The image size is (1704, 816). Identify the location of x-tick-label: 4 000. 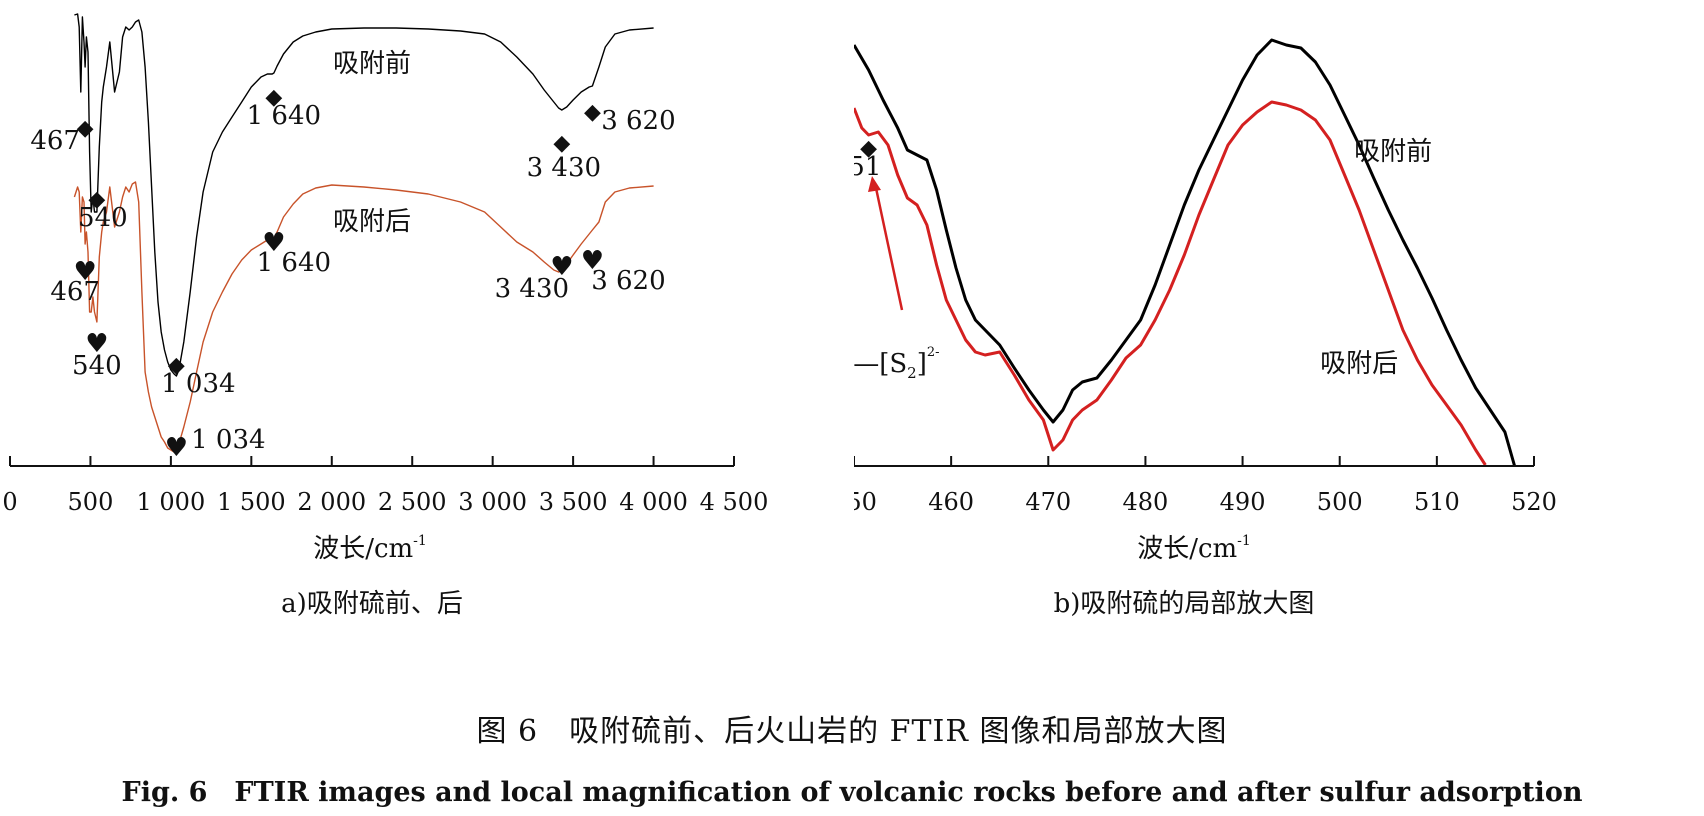
(653, 502).